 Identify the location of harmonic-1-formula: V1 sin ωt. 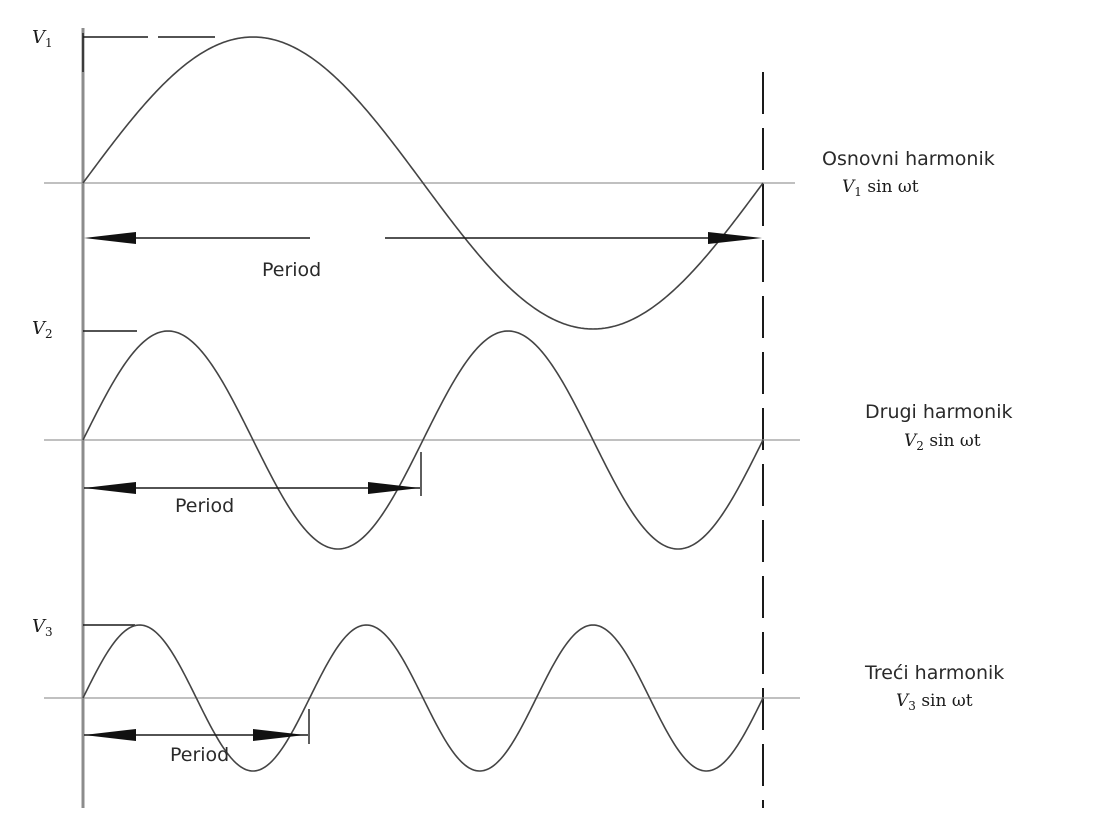
(880, 188).